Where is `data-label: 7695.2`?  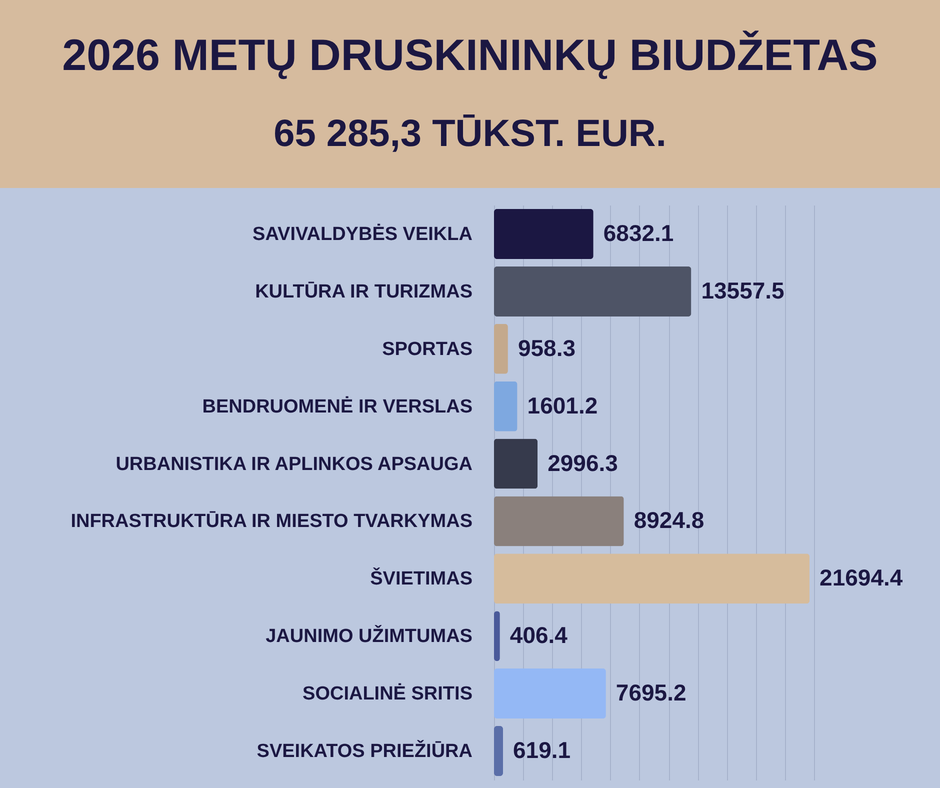
data-label: 7695.2 is located at coordinates (651, 693).